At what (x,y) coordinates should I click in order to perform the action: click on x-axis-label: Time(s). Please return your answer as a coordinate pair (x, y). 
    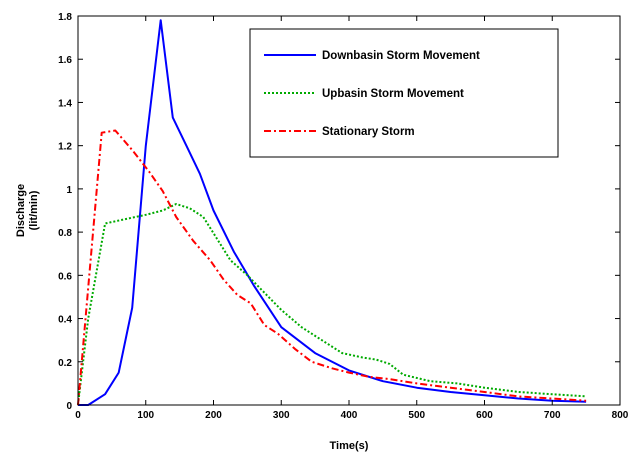
    Looking at the image, I should click on (349, 446).